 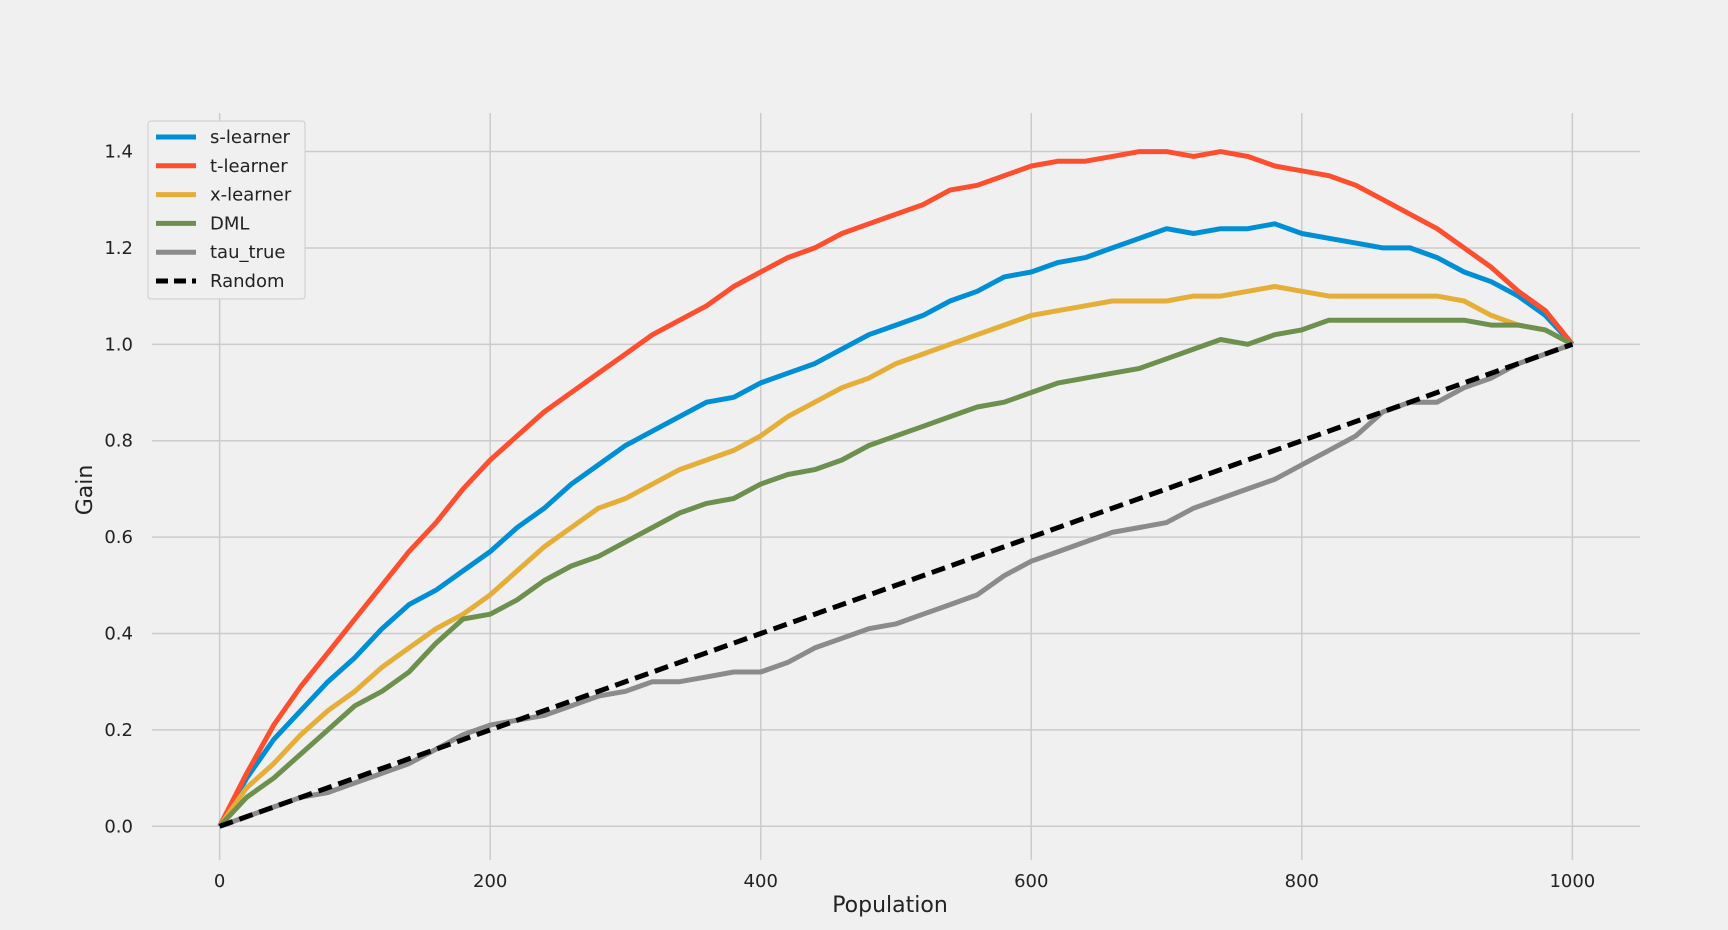 What do you see at coordinates (118, 490) in the screenshot?
I see `y-axis-ticks: 0.0 0.2 0.4 0.6 0.8 1.0 1.2 1.4` at bounding box center [118, 490].